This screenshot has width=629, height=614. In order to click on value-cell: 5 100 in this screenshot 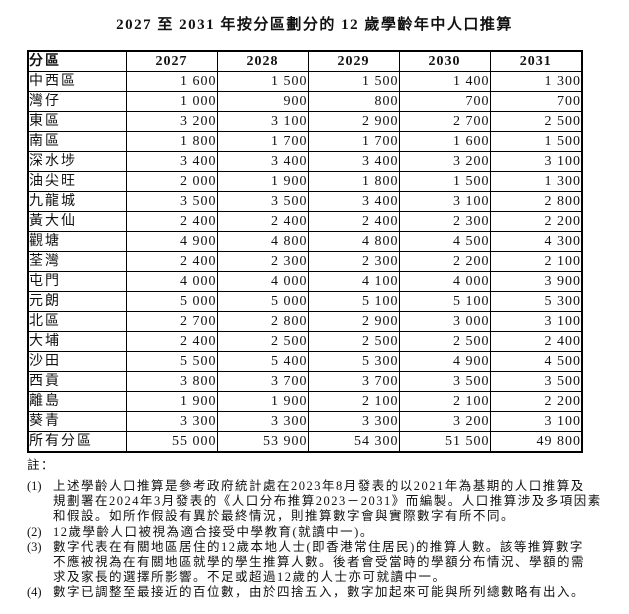, I will do `click(353, 301)`.